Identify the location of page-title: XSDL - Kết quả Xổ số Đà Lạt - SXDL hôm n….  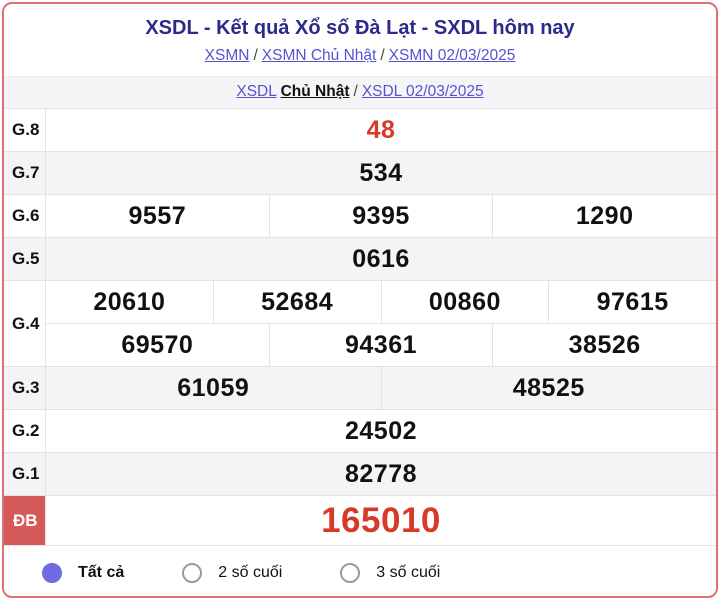
(360, 28).